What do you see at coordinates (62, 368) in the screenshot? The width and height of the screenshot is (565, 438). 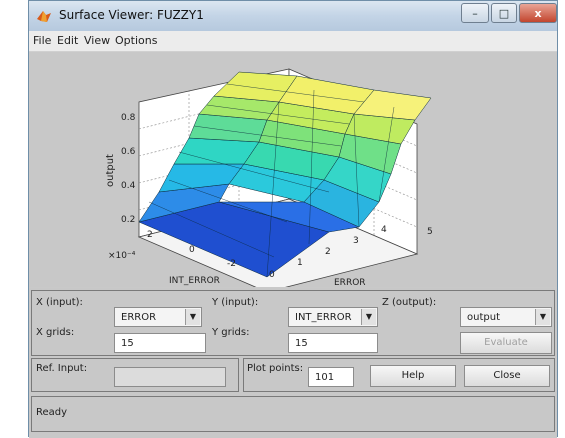 I see `ref-input-label: Ref. Input:` at bounding box center [62, 368].